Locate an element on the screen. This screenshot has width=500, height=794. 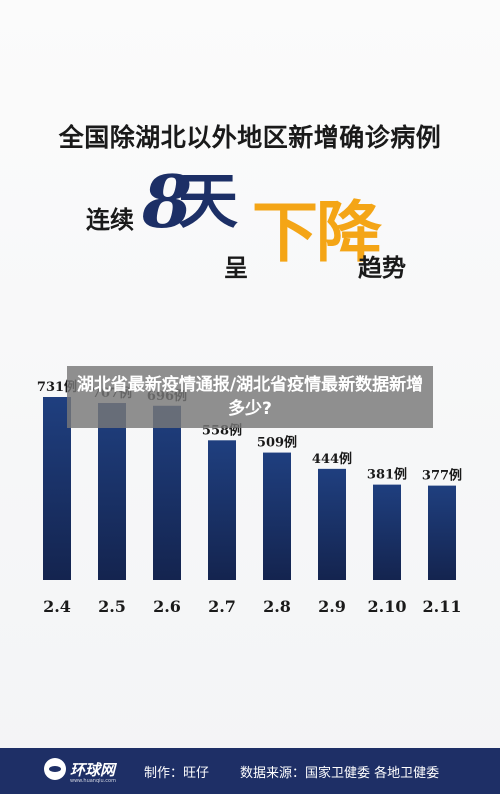
data-label-2.9: 444例 is located at coordinates (332, 459).